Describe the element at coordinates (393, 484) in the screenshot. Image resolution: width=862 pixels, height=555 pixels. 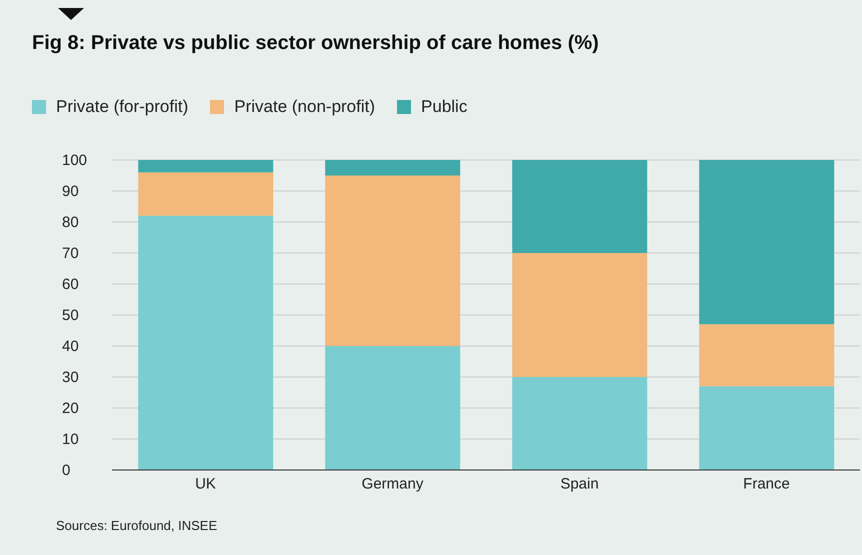
I see `x-tick-label: Germany` at that location.